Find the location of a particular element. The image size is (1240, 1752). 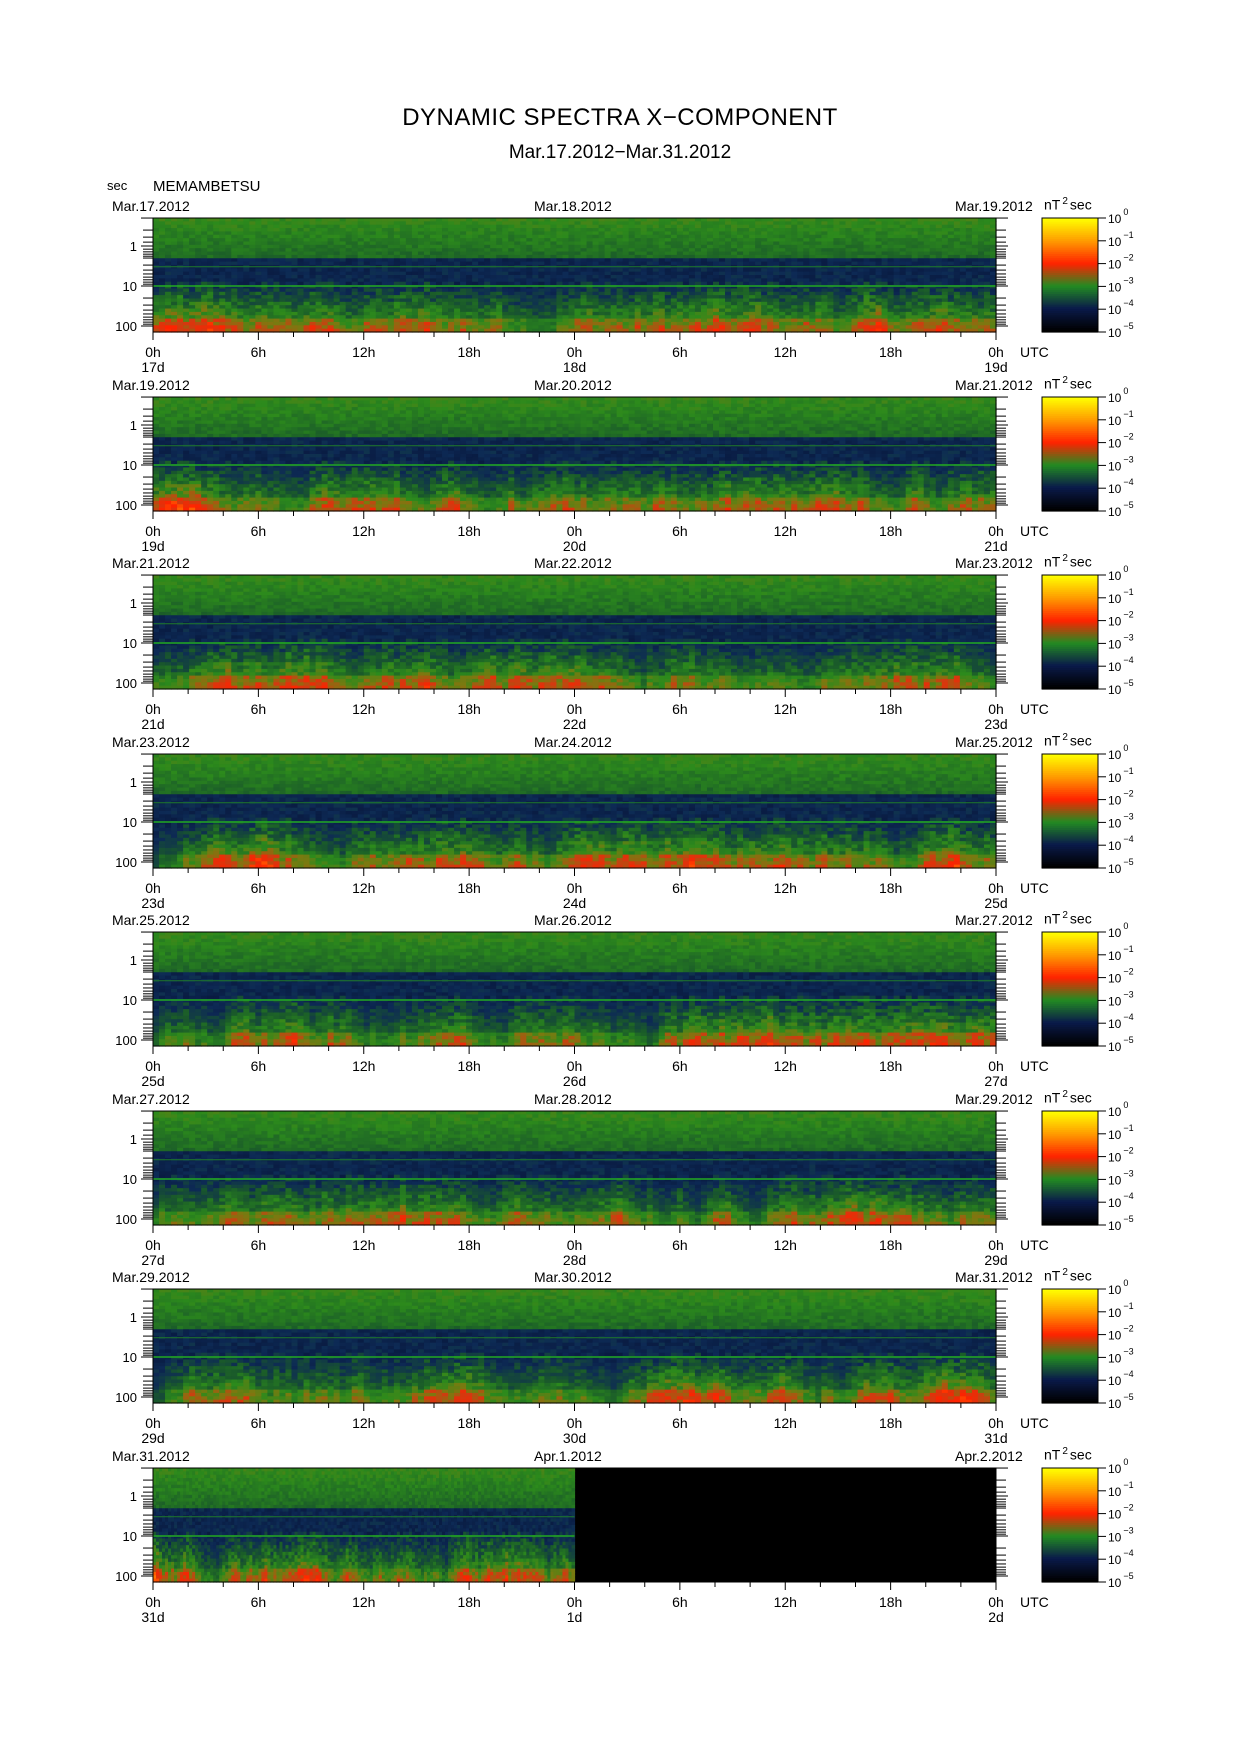

x-axis-unit: UTC is located at coordinates (1034, 352).